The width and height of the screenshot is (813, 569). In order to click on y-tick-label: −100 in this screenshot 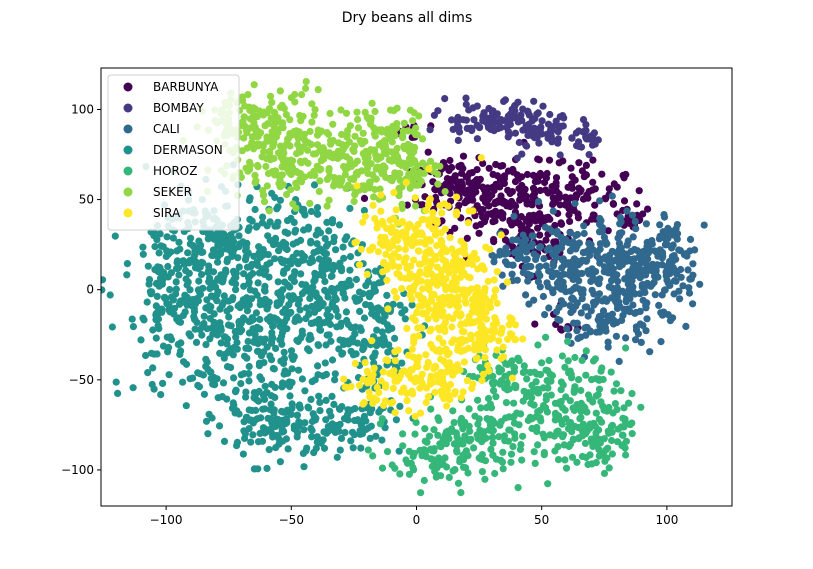, I will do `click(77, 470)`.